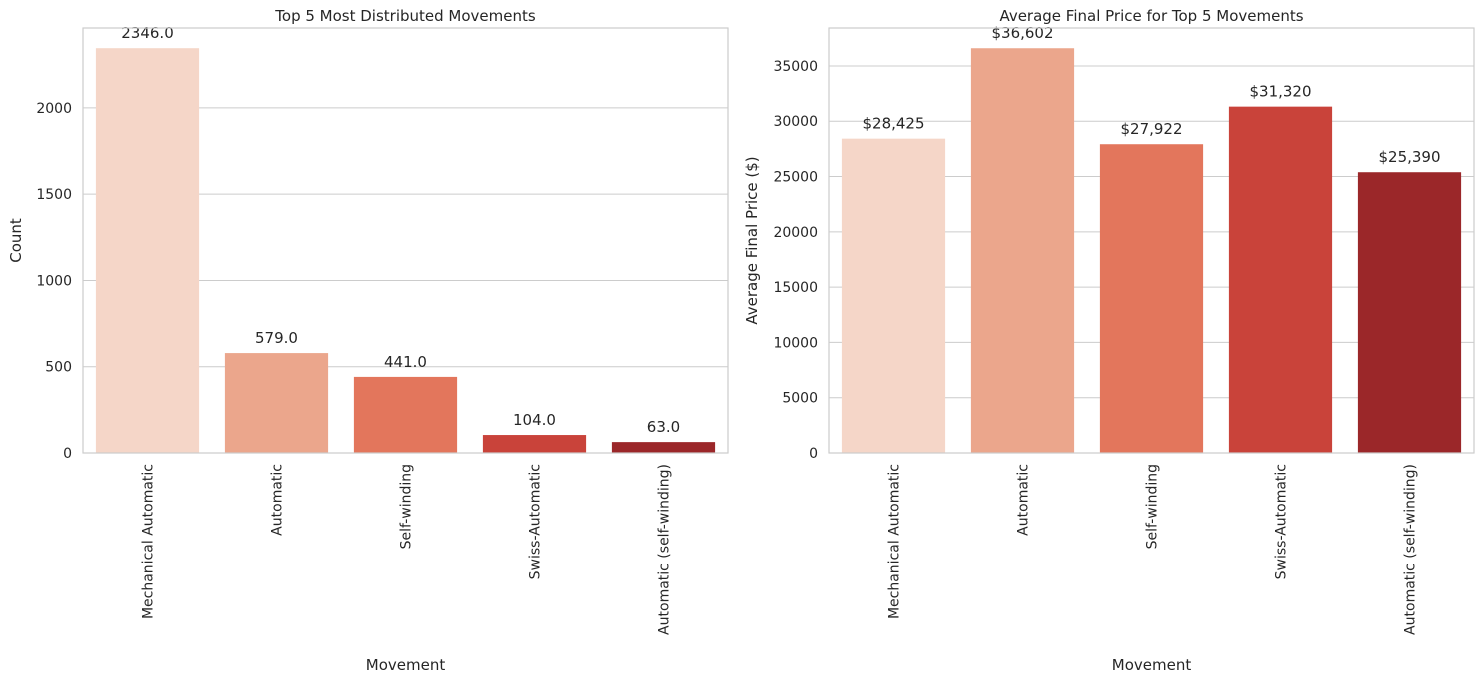  What do you see at coordinates (58, 368) in the screenshot?
I see `y-tick-label: 500` at bounding box center [58, 368].